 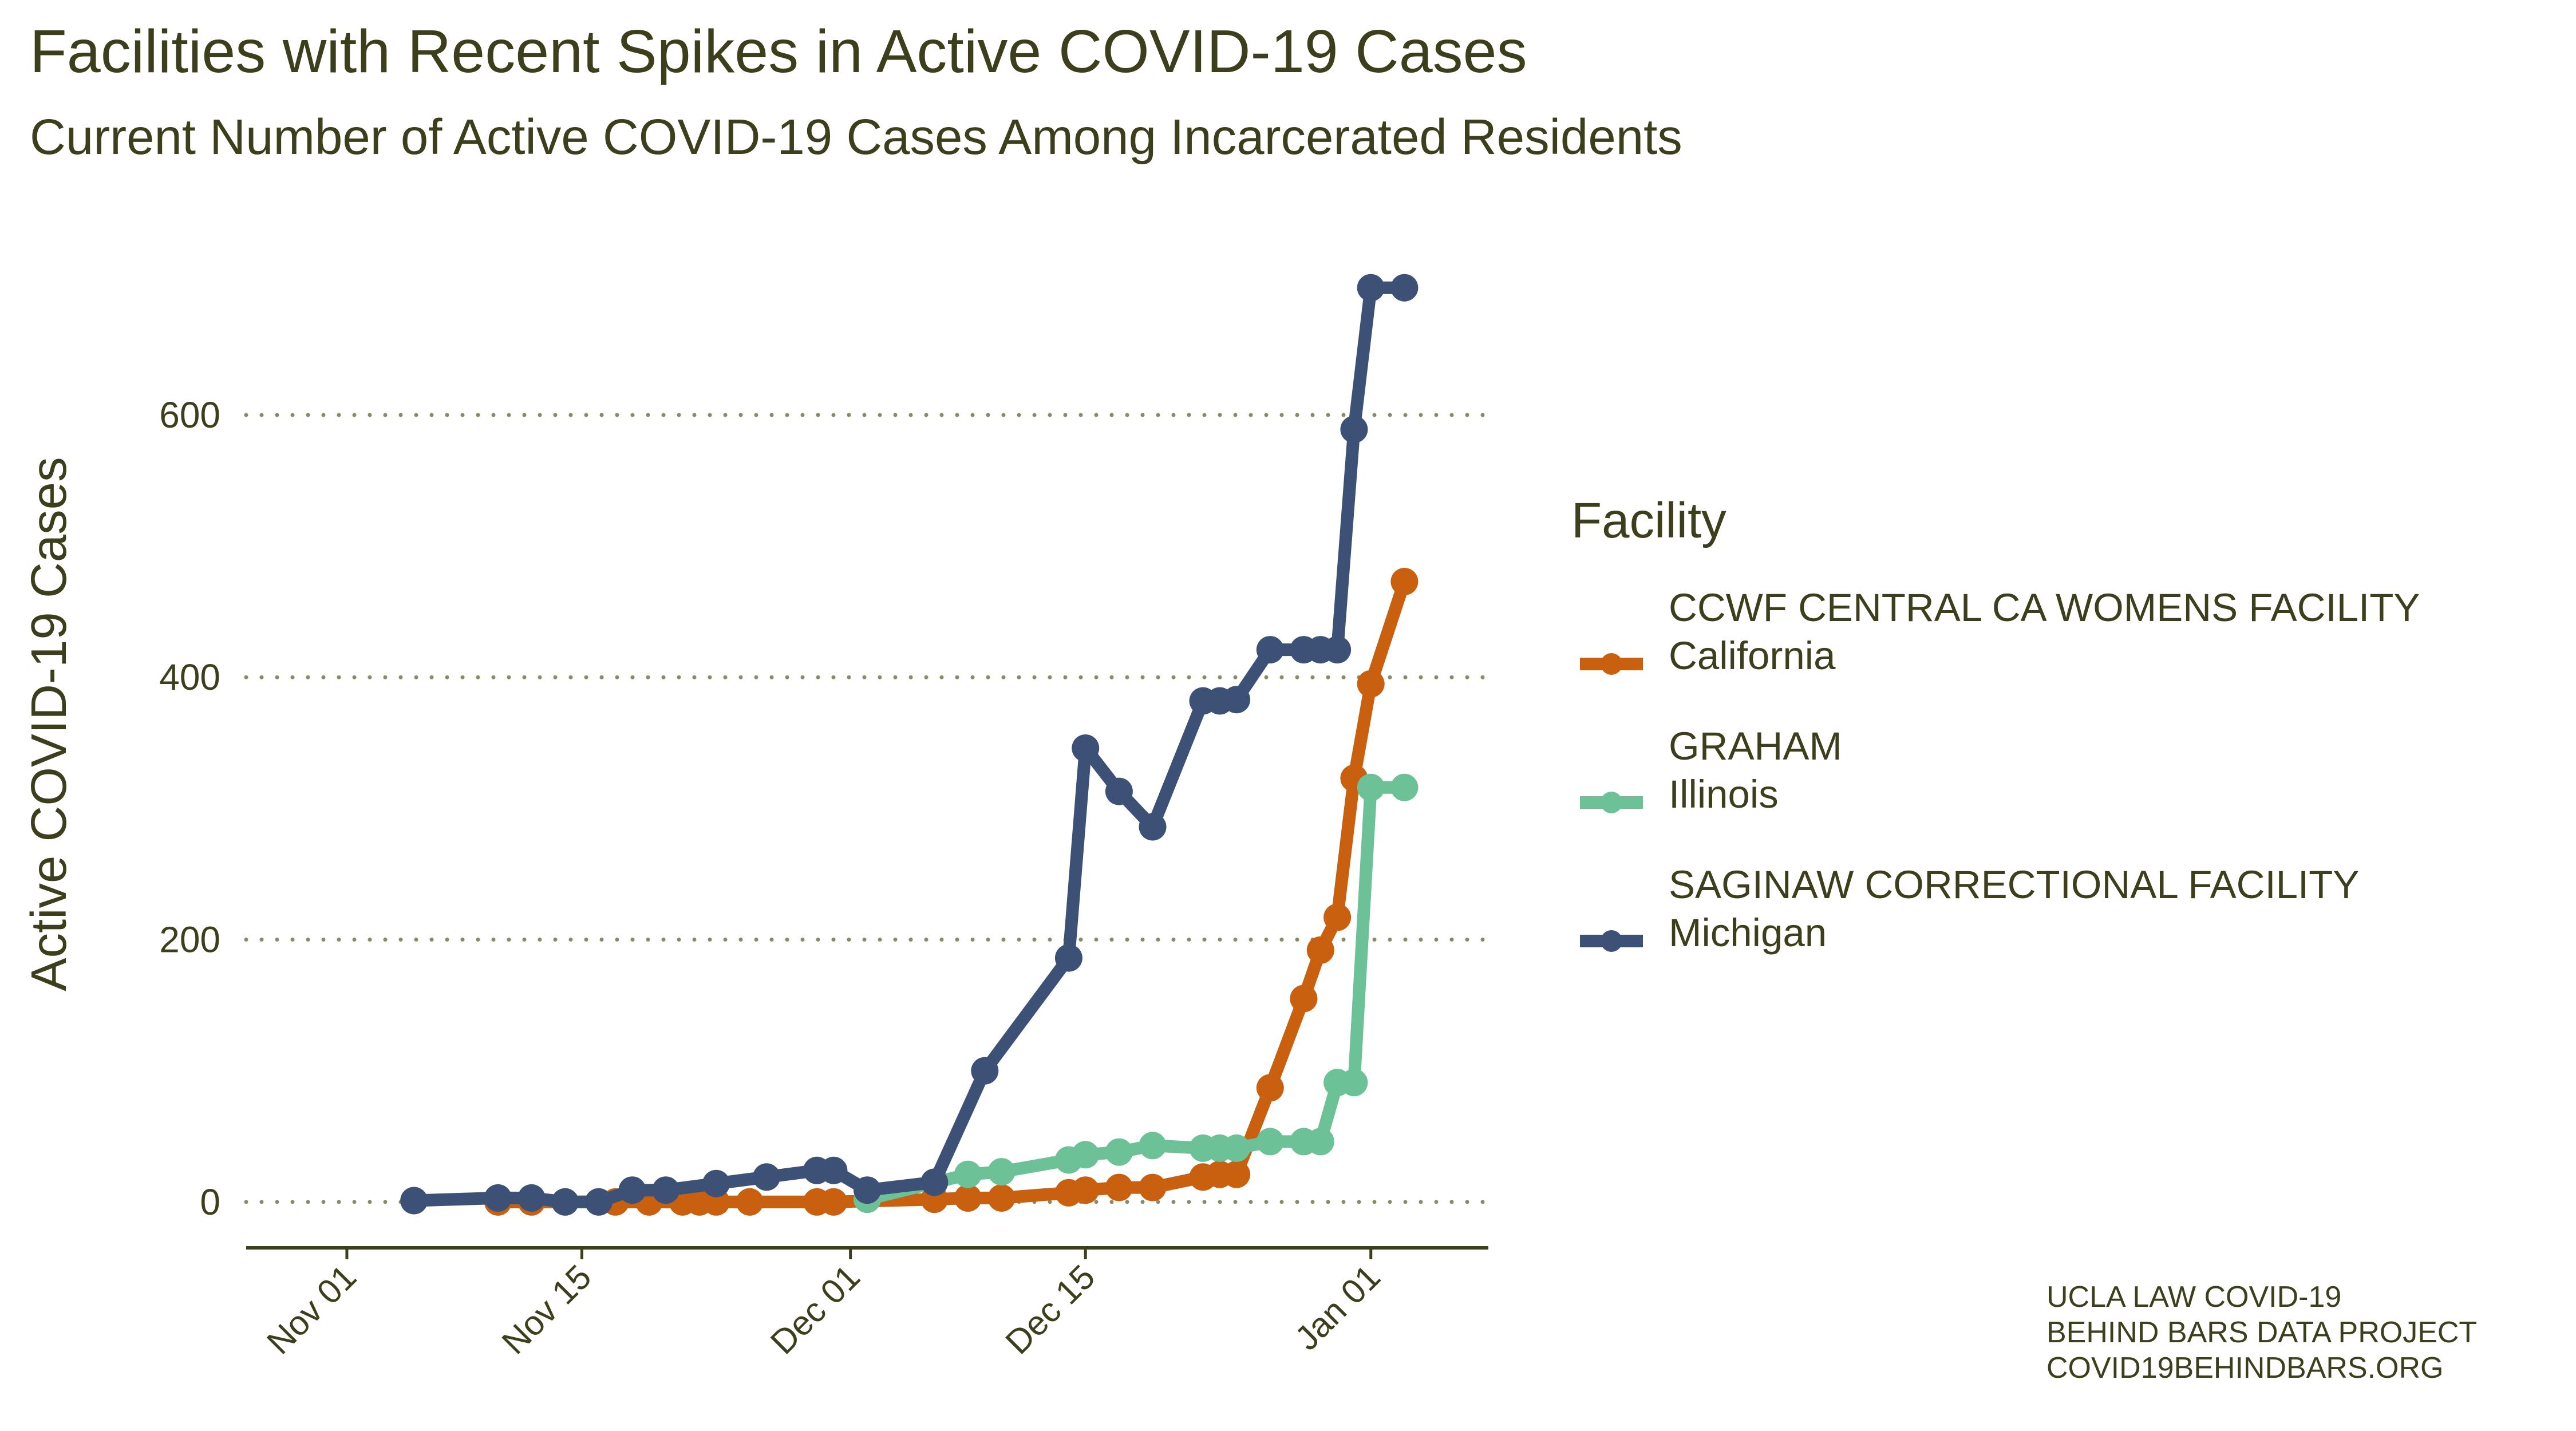 I want to click on credit-line: UCLA LAW COVID-19, so click(x=2194, y=1297).